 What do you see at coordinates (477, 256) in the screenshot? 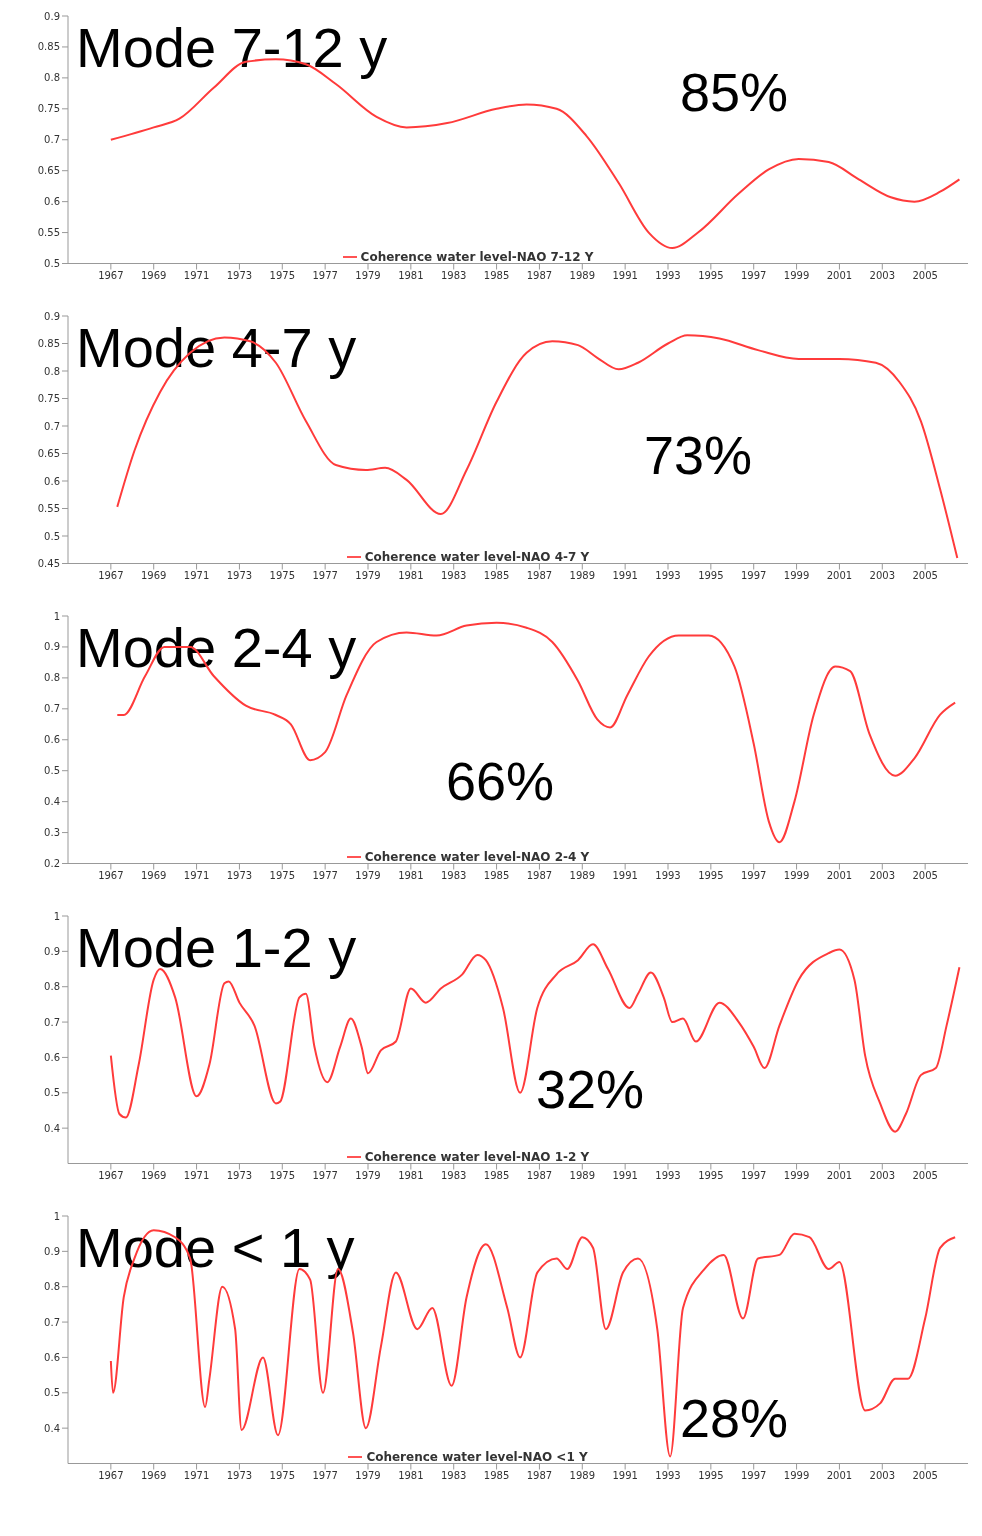
I see `legend-label: Coherence water level-NAO 7-12 Y` at bounding box center [477, 256].